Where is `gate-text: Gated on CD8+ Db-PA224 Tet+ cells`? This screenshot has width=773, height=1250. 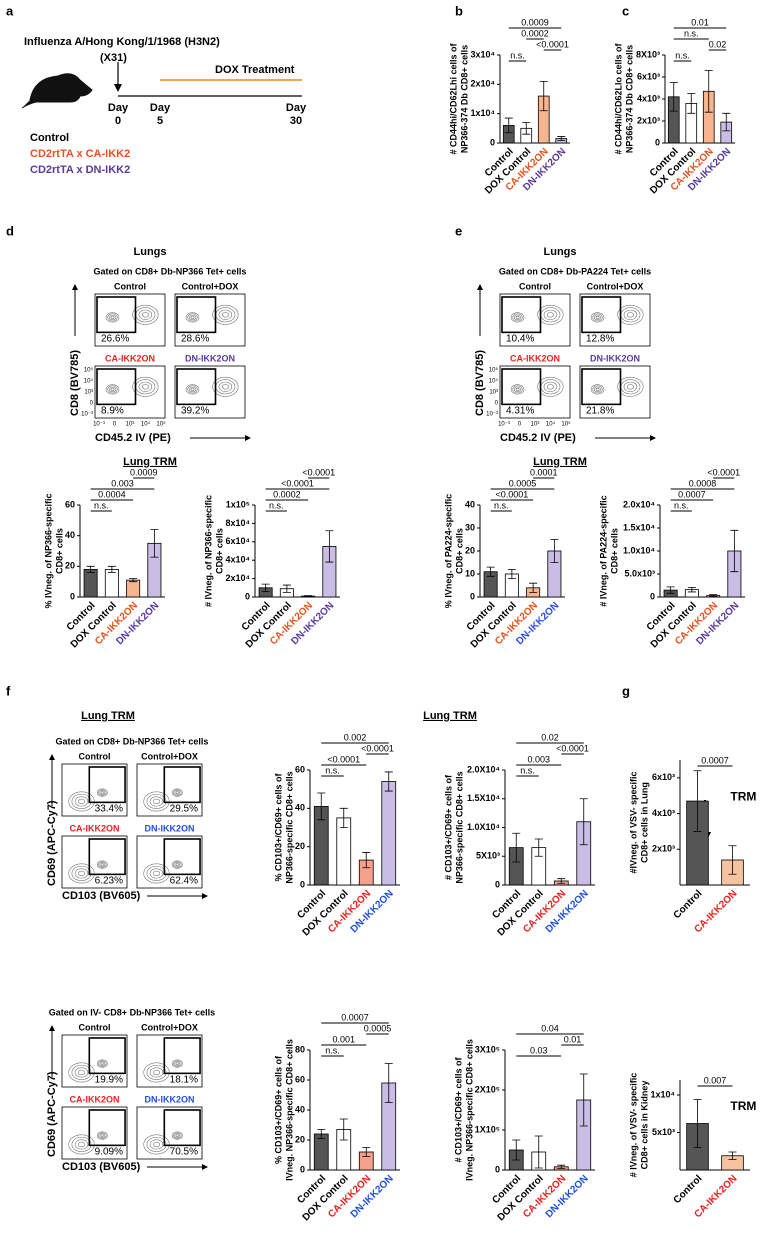 gate-text: Gated on CD8+ Db-PA224 Tet+ cells is located at coordinates (575, 271).